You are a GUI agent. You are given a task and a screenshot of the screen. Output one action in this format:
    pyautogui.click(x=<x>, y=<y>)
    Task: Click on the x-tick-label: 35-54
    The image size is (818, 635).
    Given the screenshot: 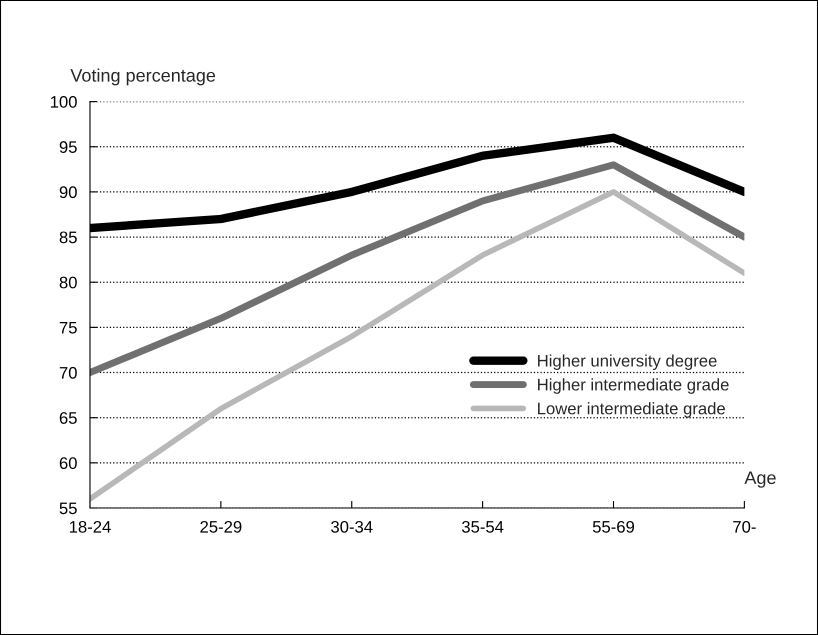 What is the action you would take?
    pyautogui.click(x=483, y=526)
    